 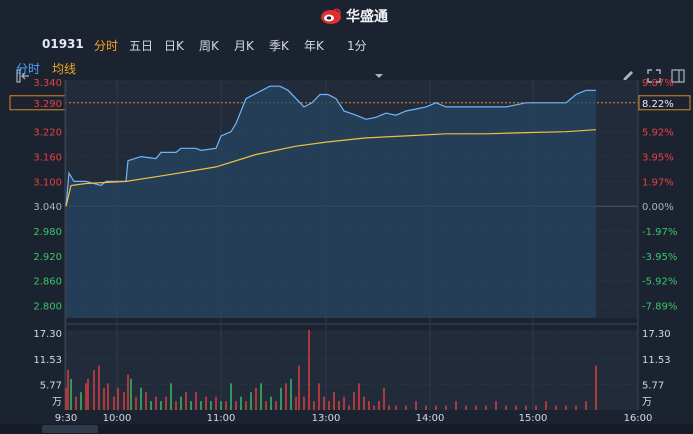 I want to click on y-tick-label: 3.100, so click(x=47, y=182).